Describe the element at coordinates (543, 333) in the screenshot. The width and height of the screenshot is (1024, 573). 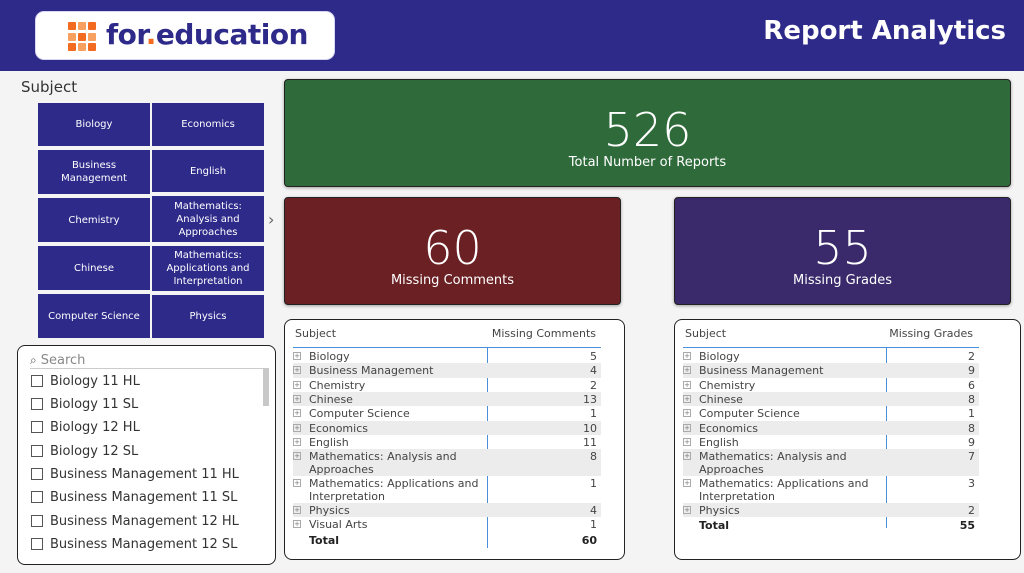
I see `column-header-missing-comments: Missing Comments` at that location.